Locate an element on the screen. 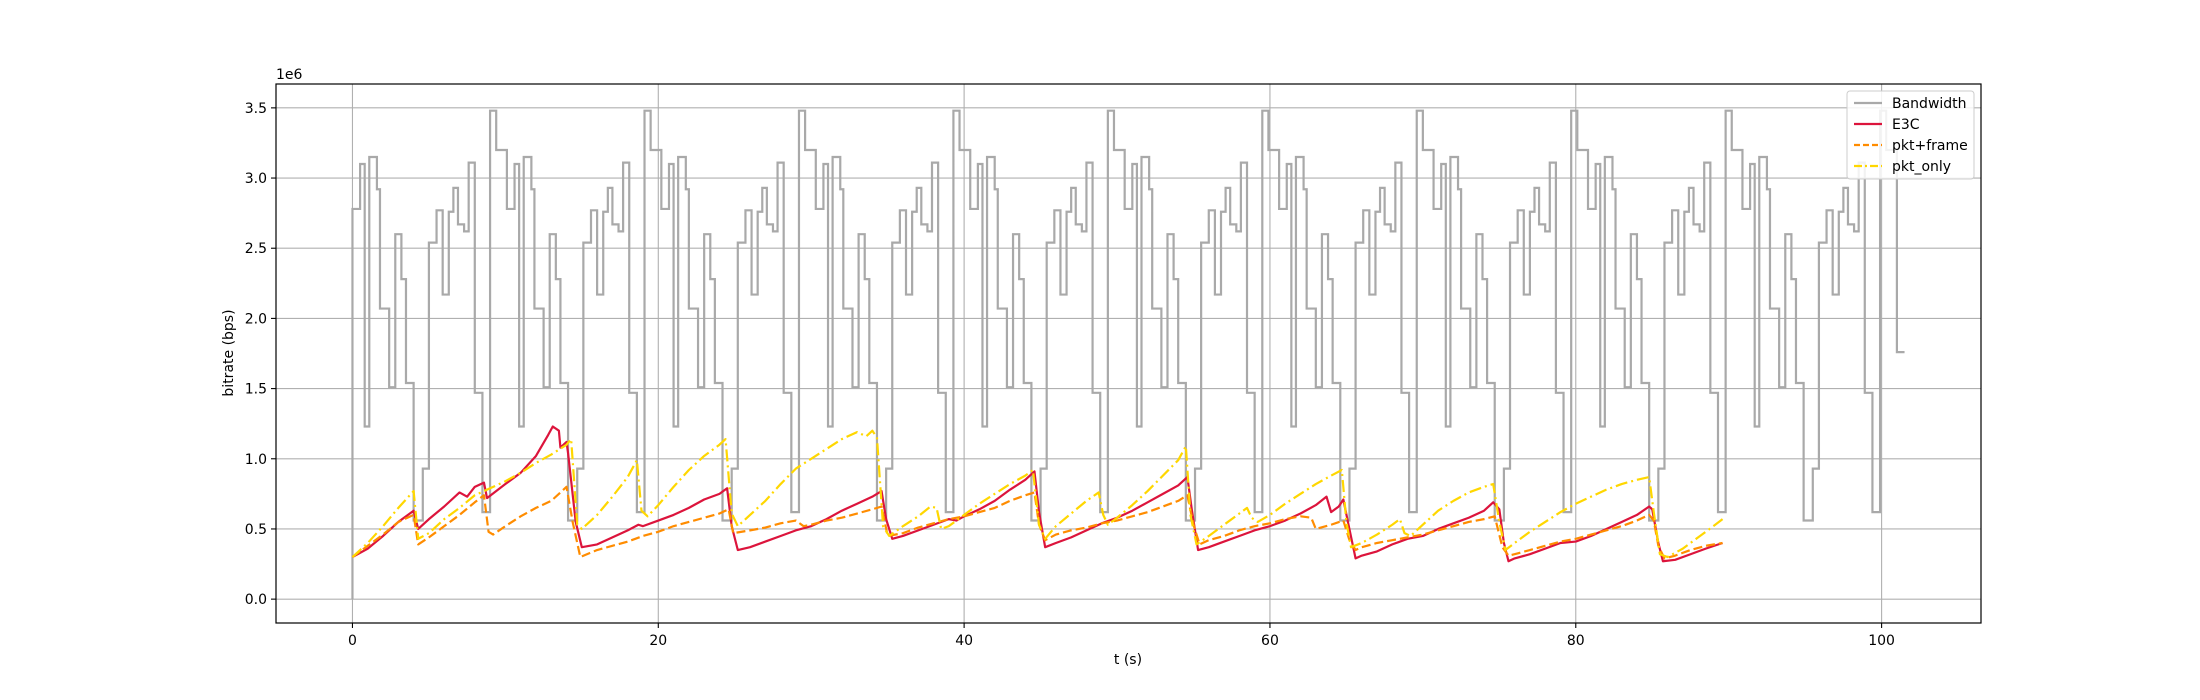 Image resolution: width=2200 pixels, height=700 pixels. y-tick-label: 2.5 is located at coordinates (256, 249).